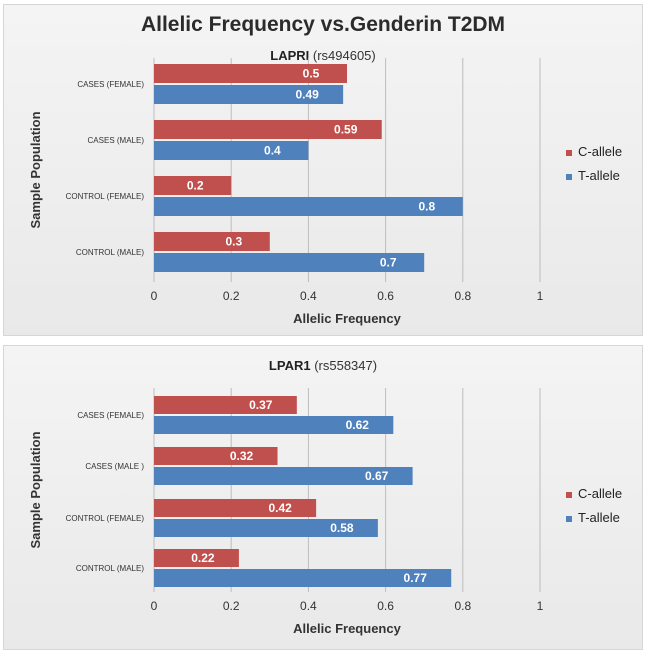 This screenshot has width=646, height=653. I want to click on chart-2-x-tick-label: 0.6, so click(385, 606).